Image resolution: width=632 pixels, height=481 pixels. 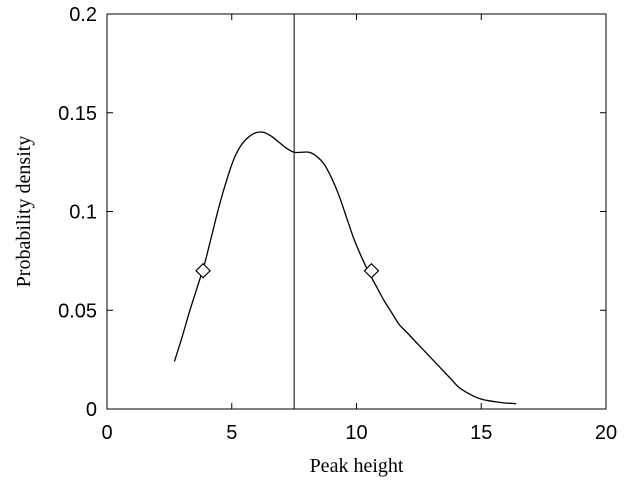 What do you see at coordinates (24, 212) in the screenshot?
I see `y-axis-label: Probability density` at bounding box center [24, 212].